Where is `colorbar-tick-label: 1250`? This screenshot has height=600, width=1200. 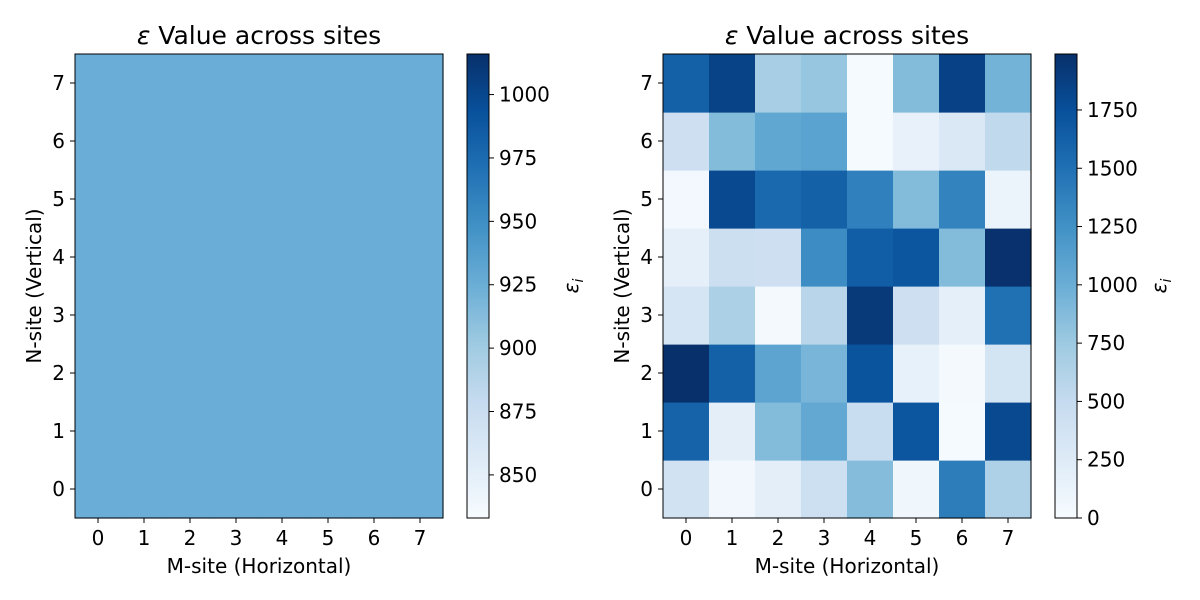
colorbar-tick-label: 1250 is located at coordinates (1112, 227).